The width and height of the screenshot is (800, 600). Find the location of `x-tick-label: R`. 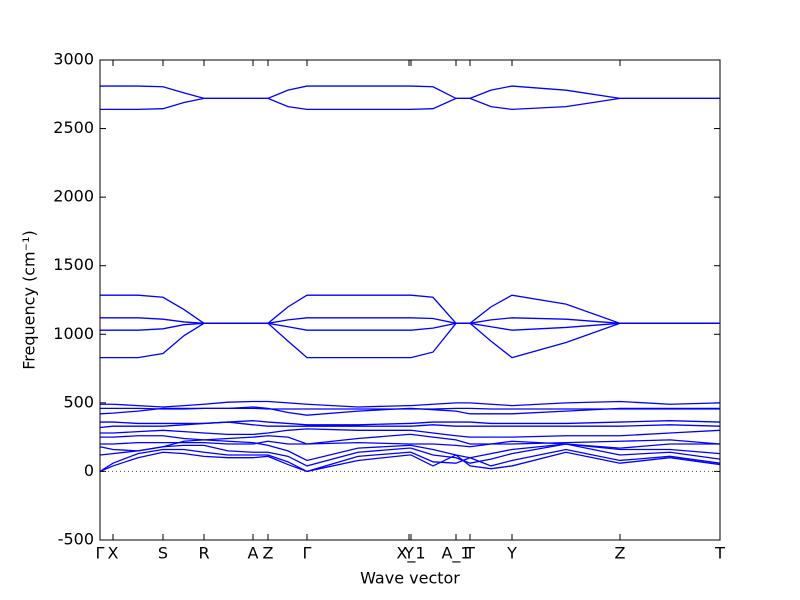

x-tick-label: R is located at coordinates (203, 553).